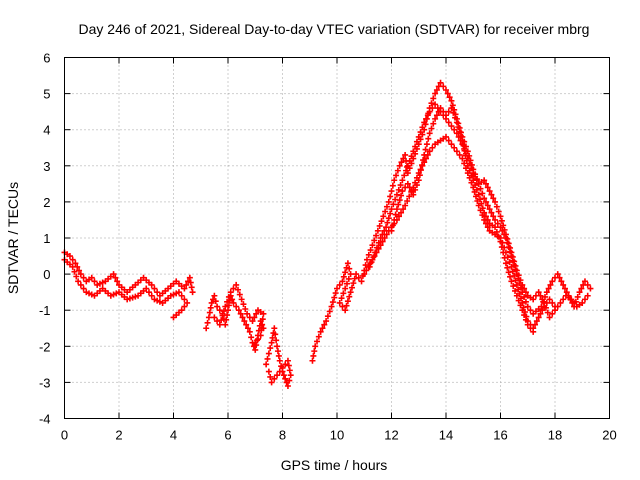  What do you see at coordinates (46, 274) in the screenshot?
I see `y-tick-label: 0` at bounding box center [46, 274].